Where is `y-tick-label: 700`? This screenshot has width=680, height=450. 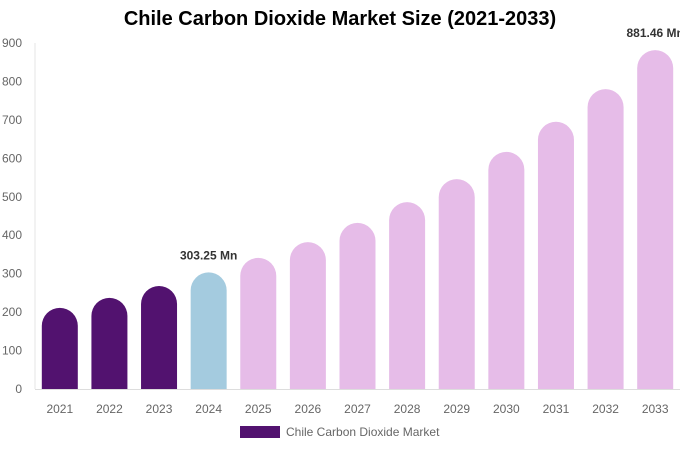
y-tick-label: 700 is located at coordinates (12, 120).